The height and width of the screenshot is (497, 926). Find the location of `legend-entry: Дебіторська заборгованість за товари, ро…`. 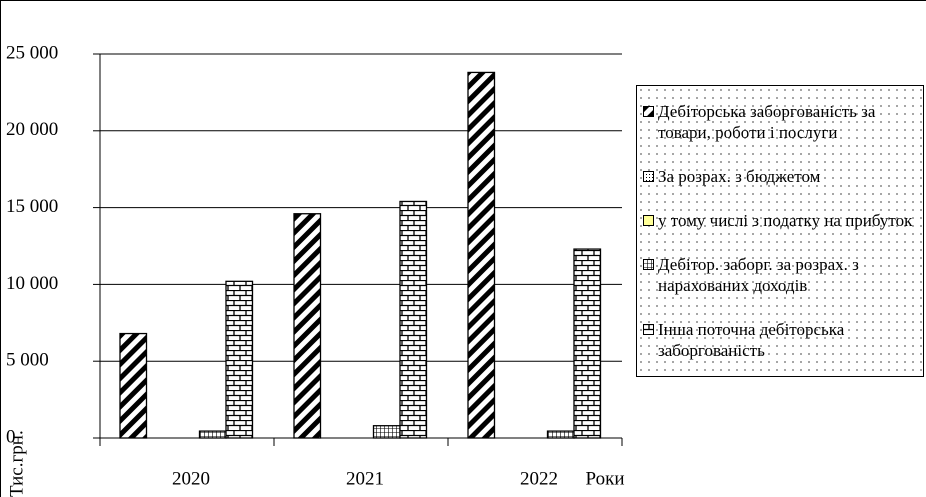

legend-entry: Дебіторська заборгованість за товари, ро… is located at coordinates (783, 122).